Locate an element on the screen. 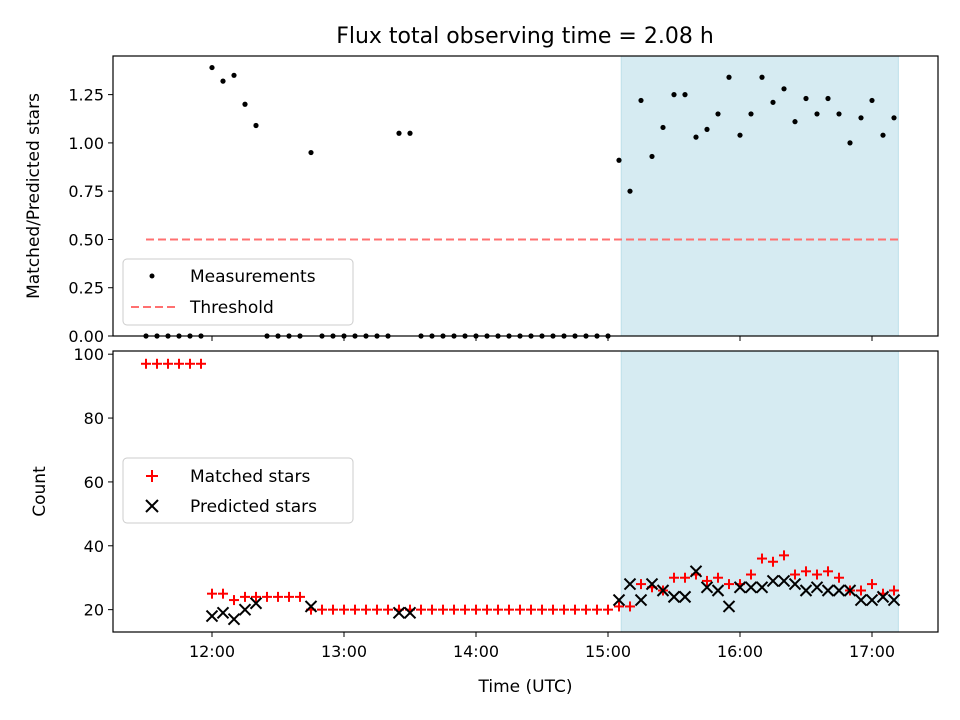  predicted-legend-cross is located at coordinates (152, 506).